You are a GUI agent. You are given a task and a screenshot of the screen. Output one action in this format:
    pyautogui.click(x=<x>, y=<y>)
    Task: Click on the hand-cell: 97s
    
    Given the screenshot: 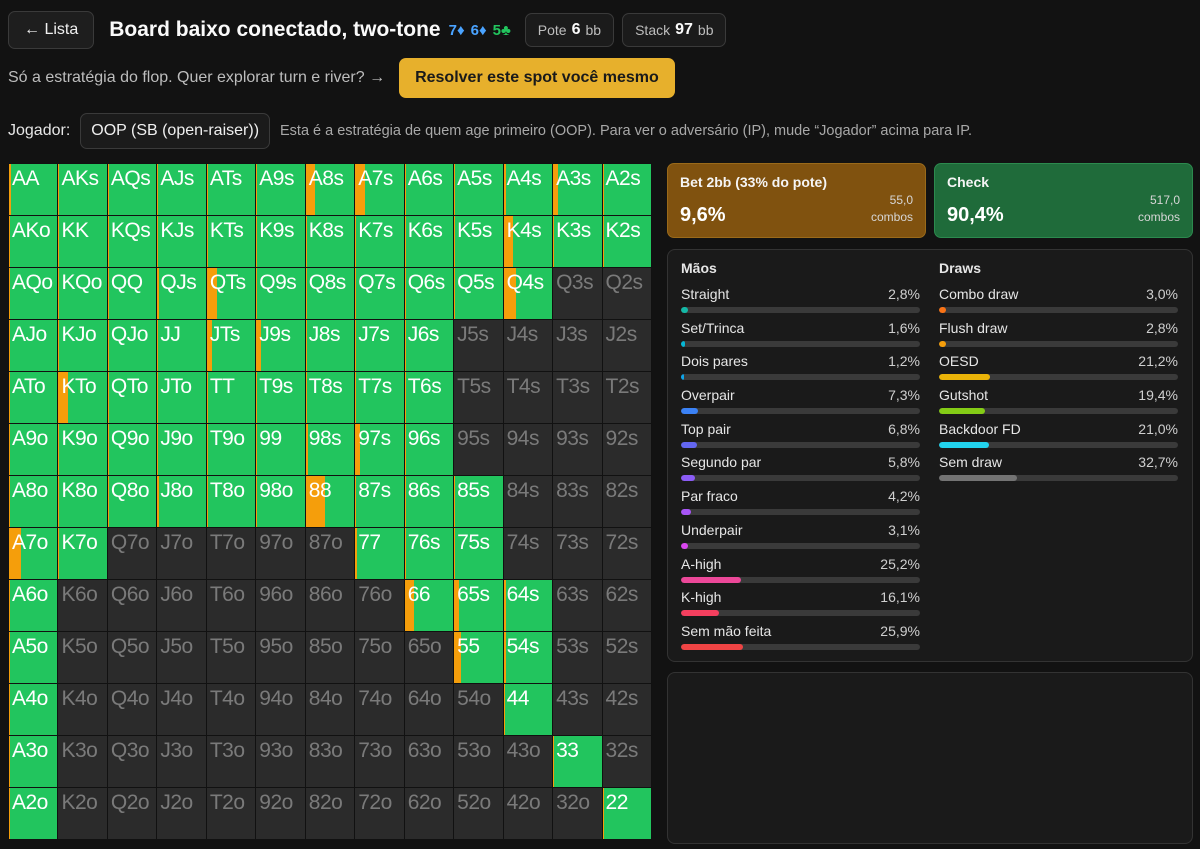 What is the action you would take?
    pyautogui.click(x=379, y=449)
    